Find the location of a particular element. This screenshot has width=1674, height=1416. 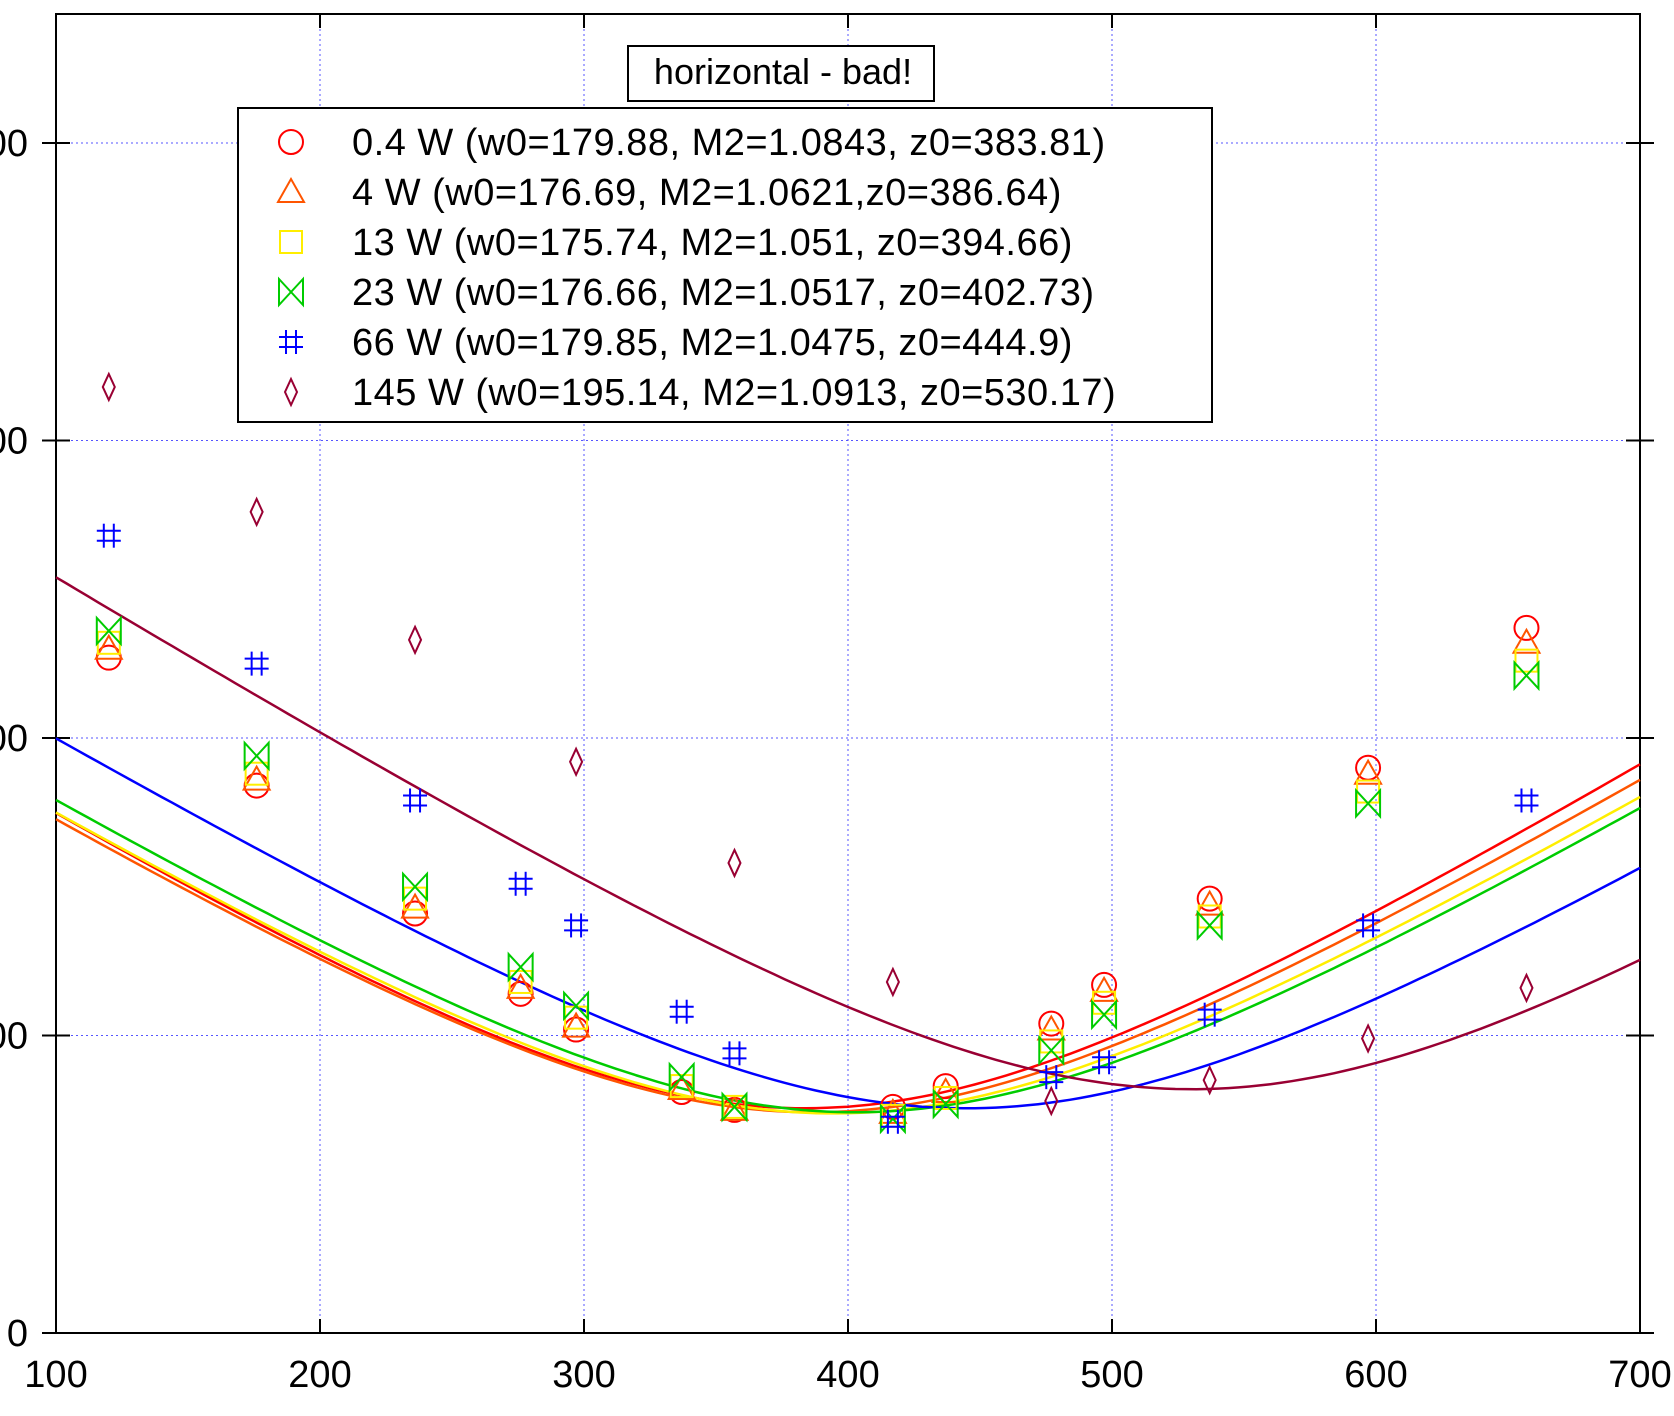

chart-title: horizontal - bad! is located at coordinates (783, 71).